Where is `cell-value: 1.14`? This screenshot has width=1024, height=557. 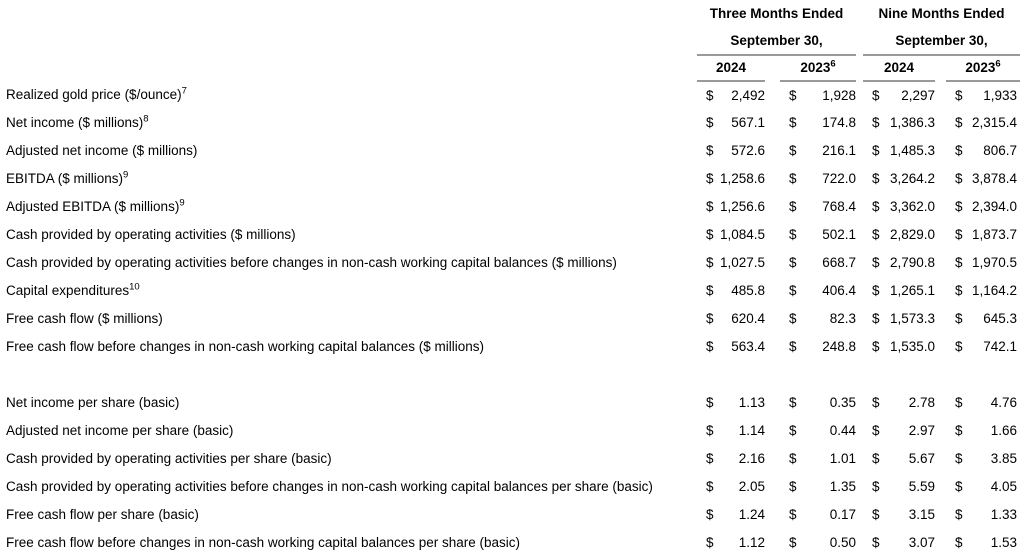
cell-value: 1.14 is located at coordinates (751, 431).